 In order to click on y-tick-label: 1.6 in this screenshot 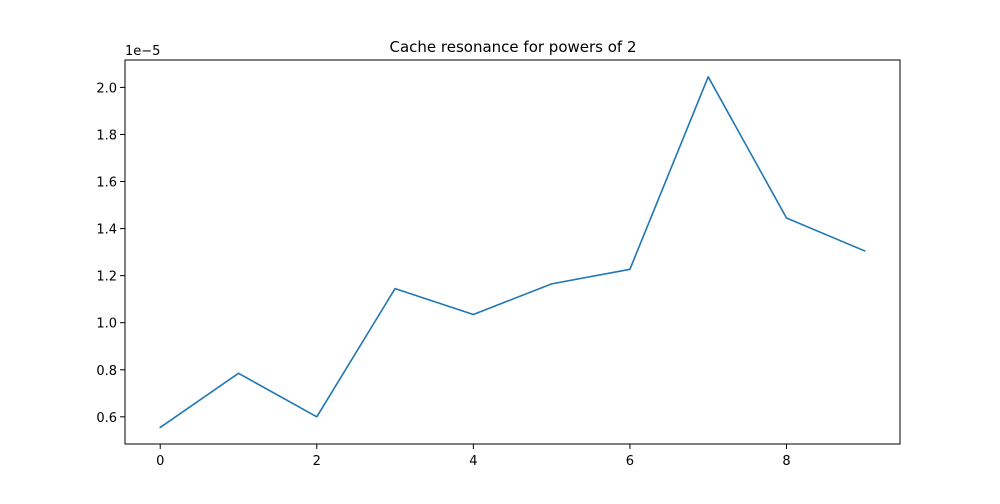, I will do `click(106, 183)`.